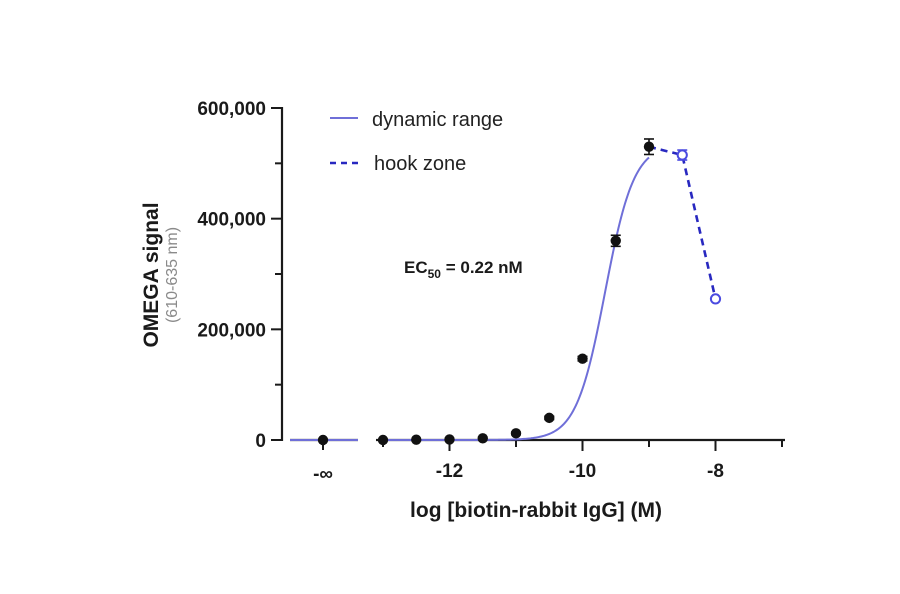  I want to click on fit-curve, so click(516, 298).